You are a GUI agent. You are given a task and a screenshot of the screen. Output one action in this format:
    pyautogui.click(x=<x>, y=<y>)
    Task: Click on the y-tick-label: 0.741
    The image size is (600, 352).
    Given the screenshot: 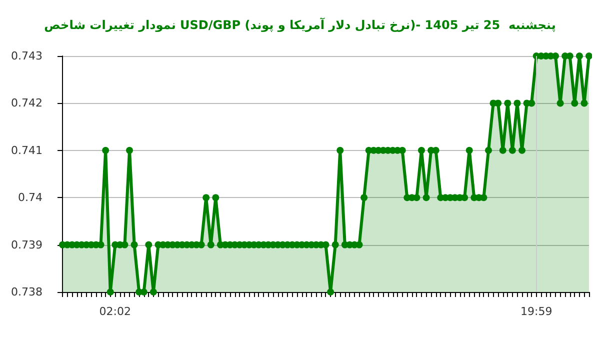 What is the action you would take?
    pyautogui.click(x=26, y=150)
    